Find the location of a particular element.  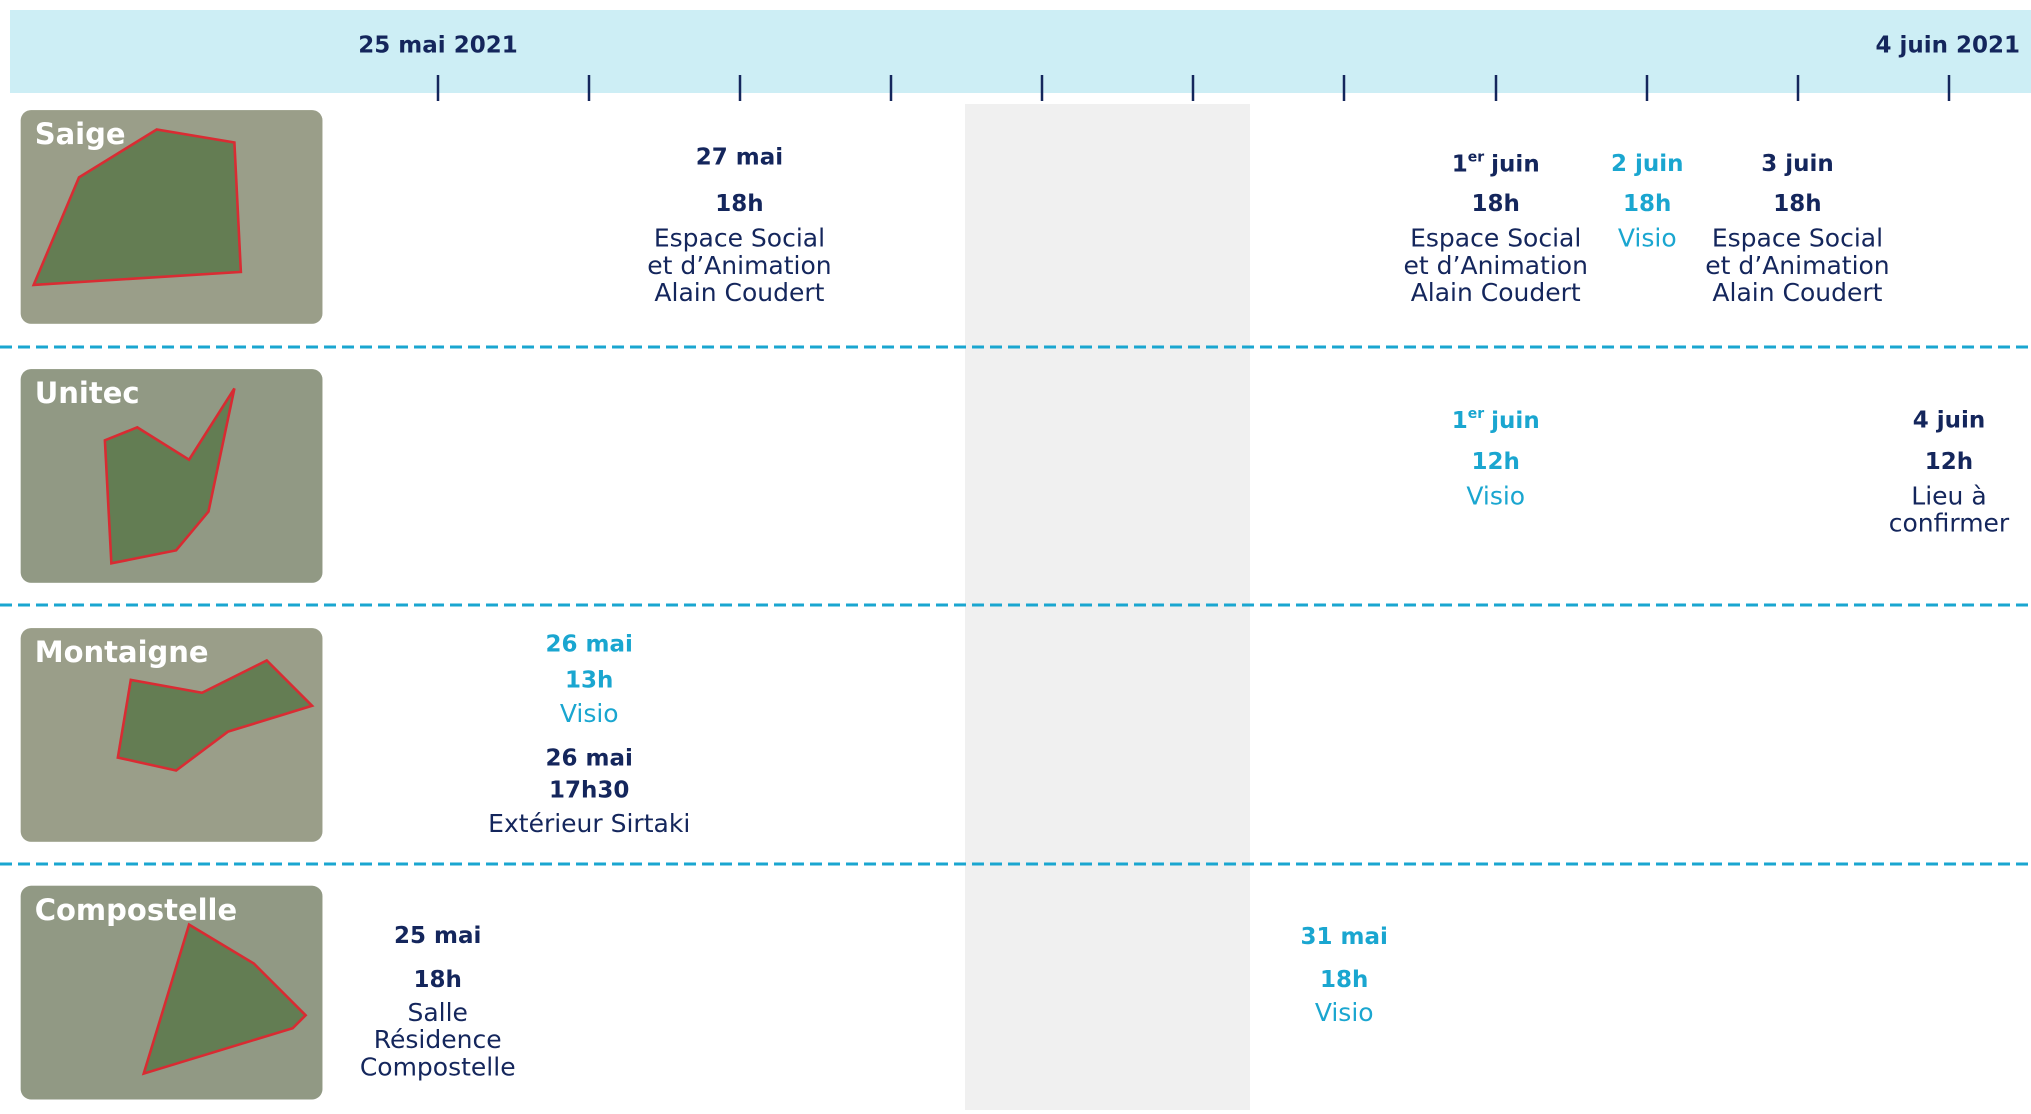

row-name: Unitec is located at coordinates (87, 393).